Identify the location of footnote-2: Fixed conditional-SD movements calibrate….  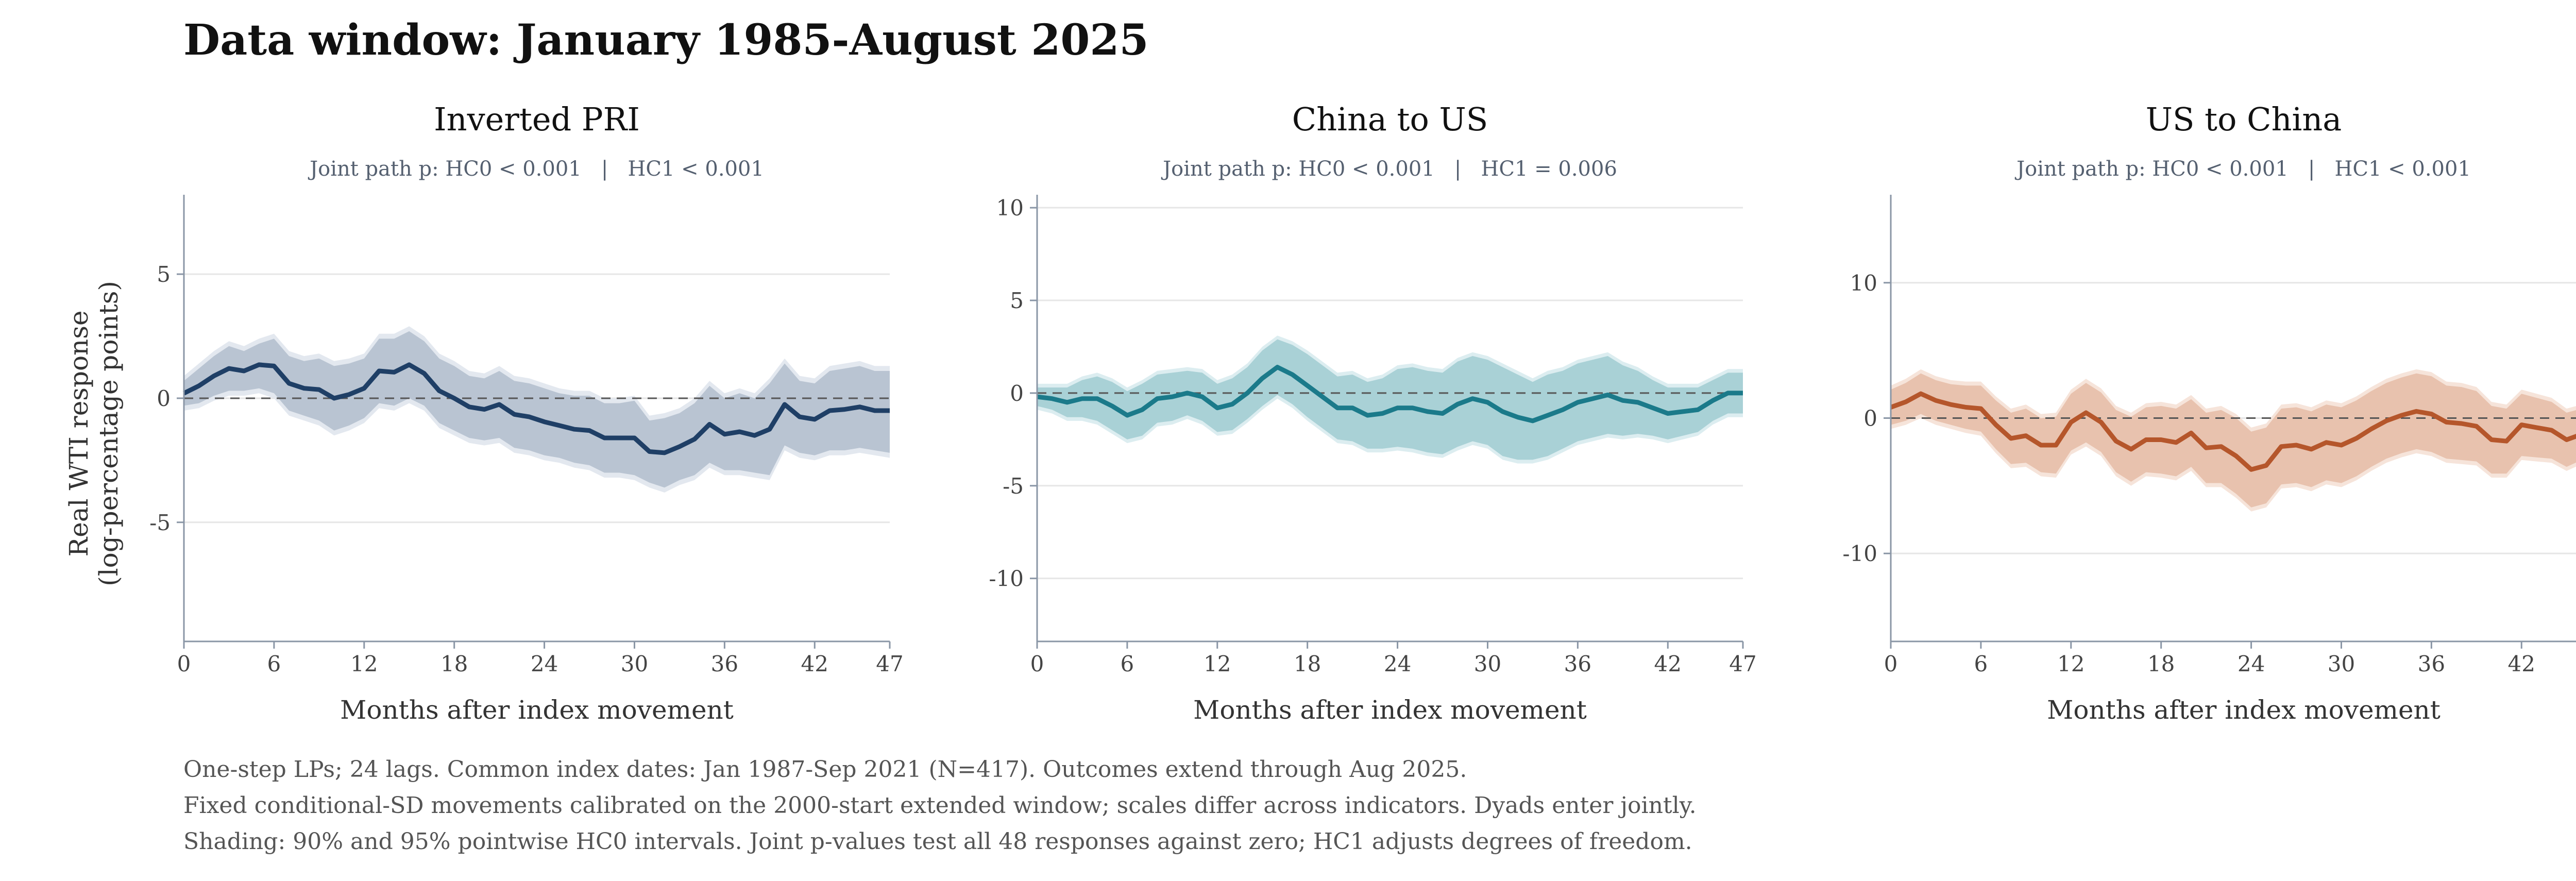
(940, 805).